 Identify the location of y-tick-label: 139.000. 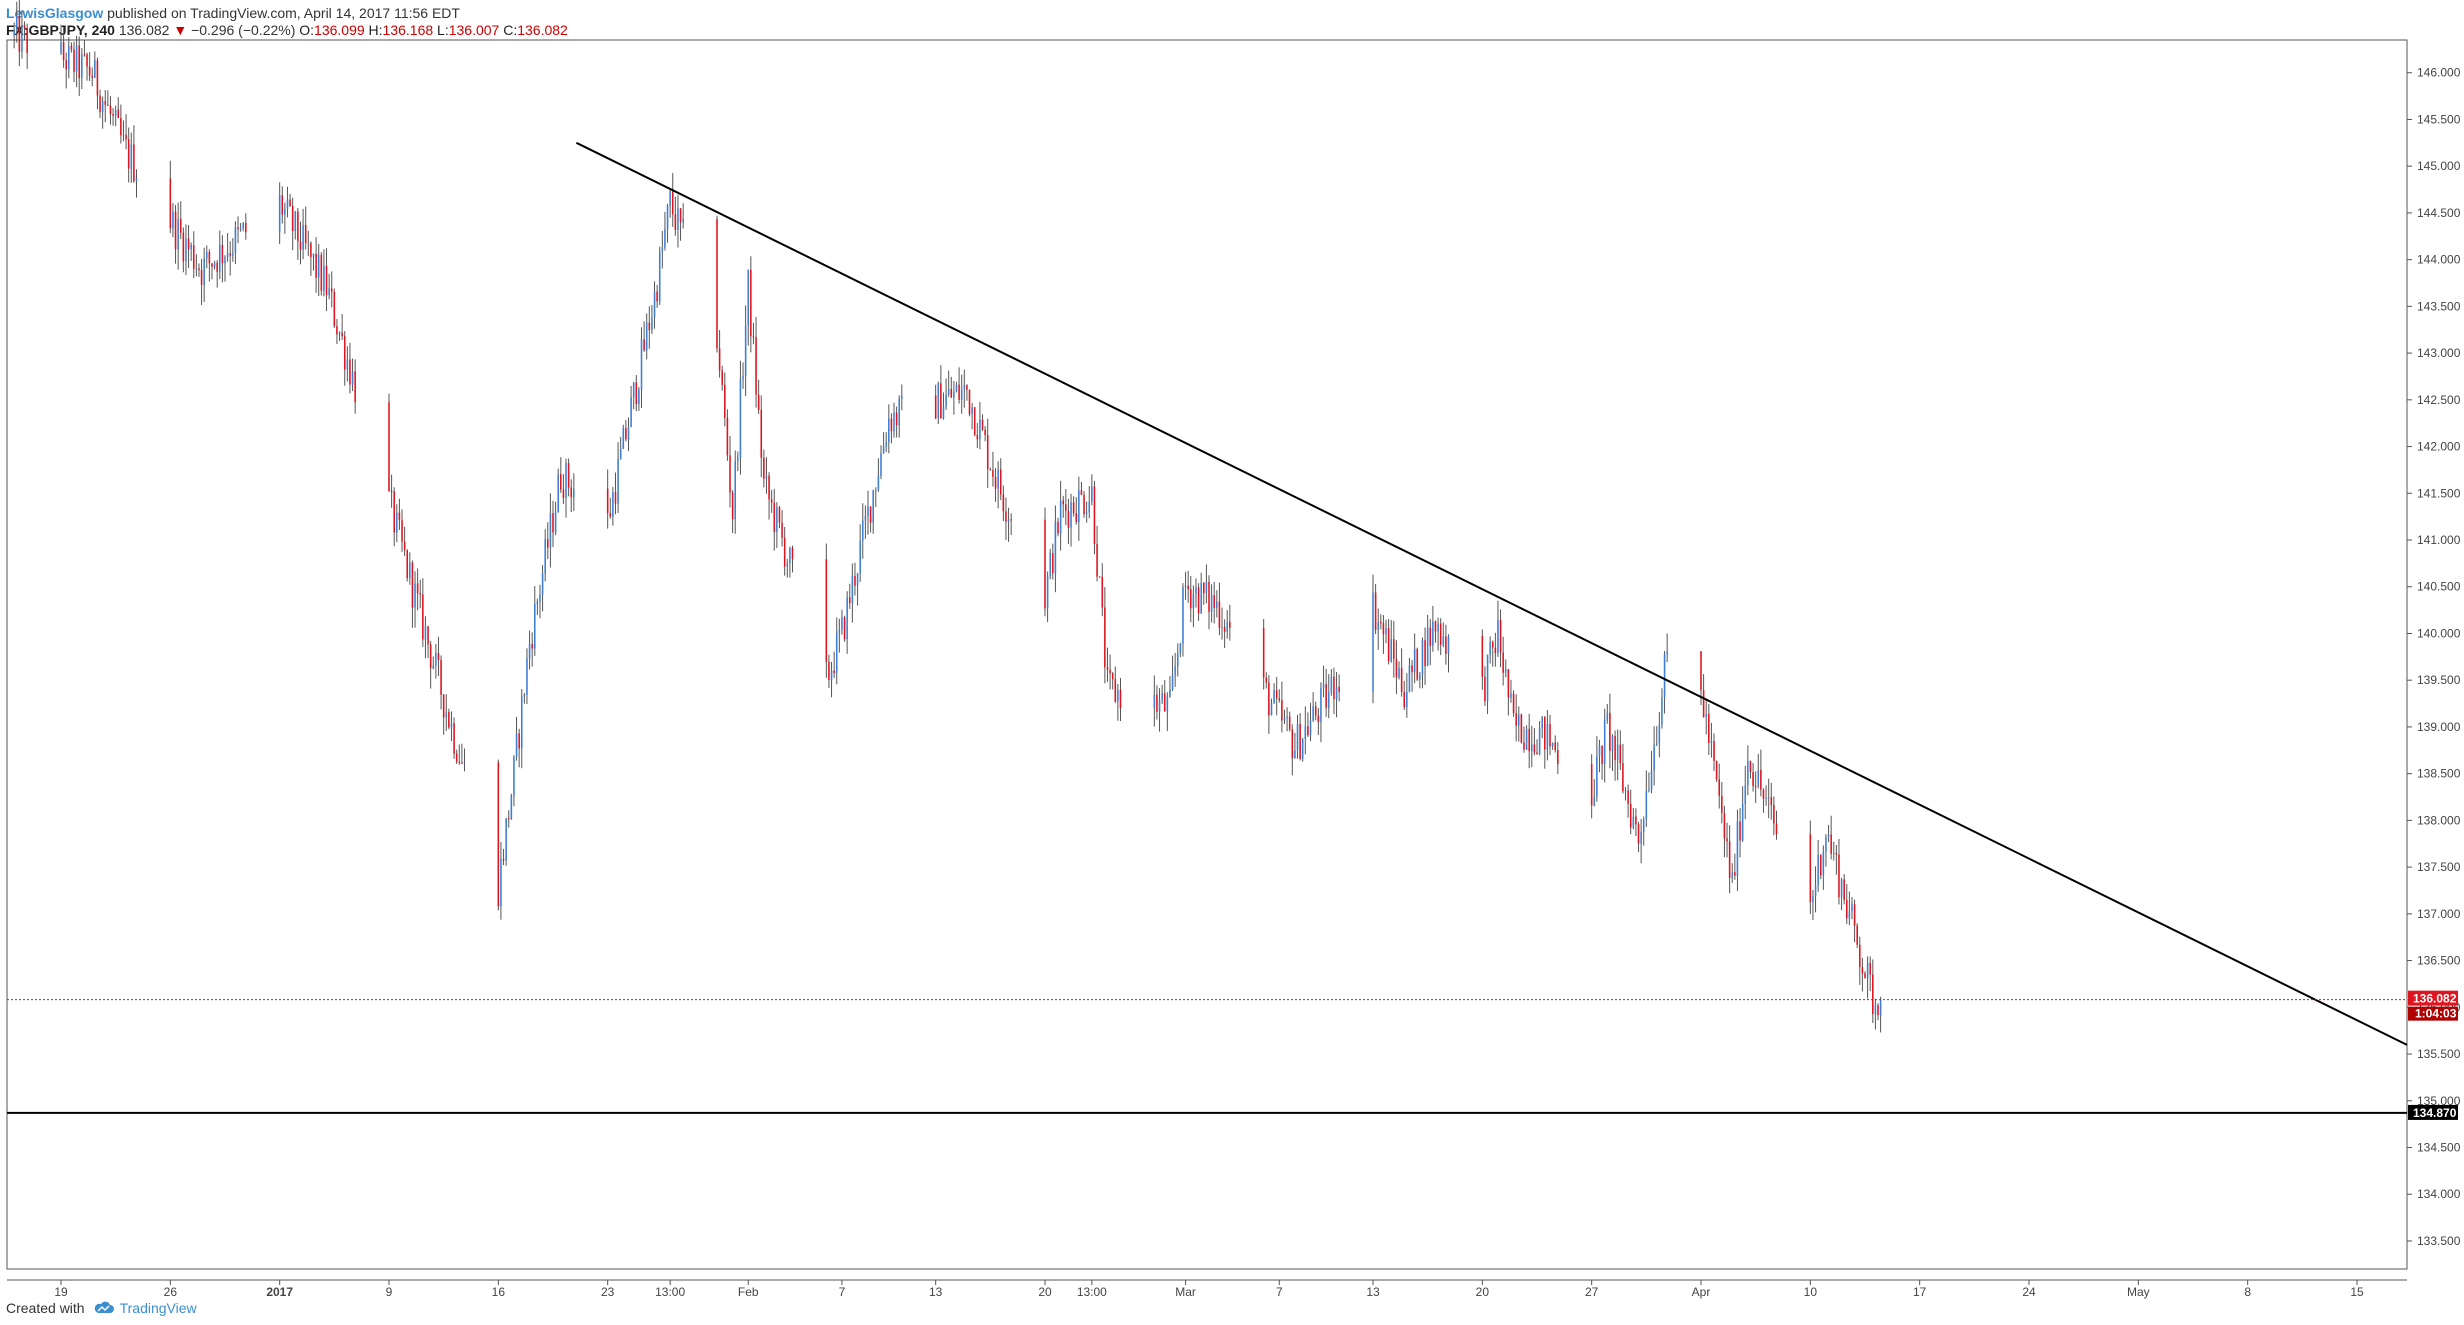
(2439, 727).